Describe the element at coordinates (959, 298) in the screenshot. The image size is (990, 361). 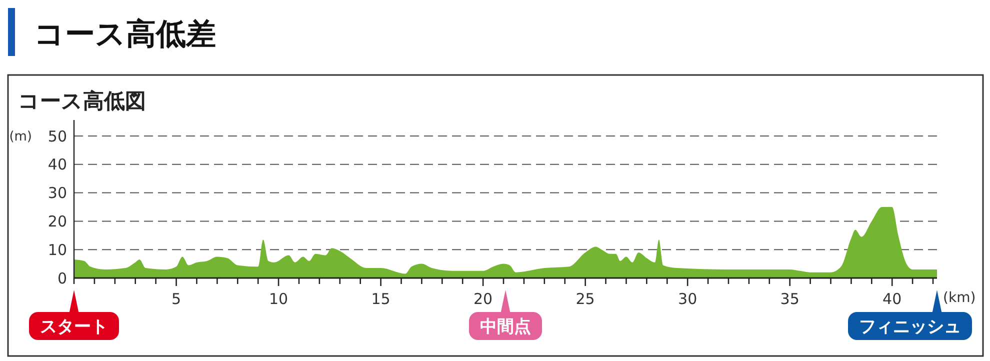
I see `x-axis-title: (km)` at that location.